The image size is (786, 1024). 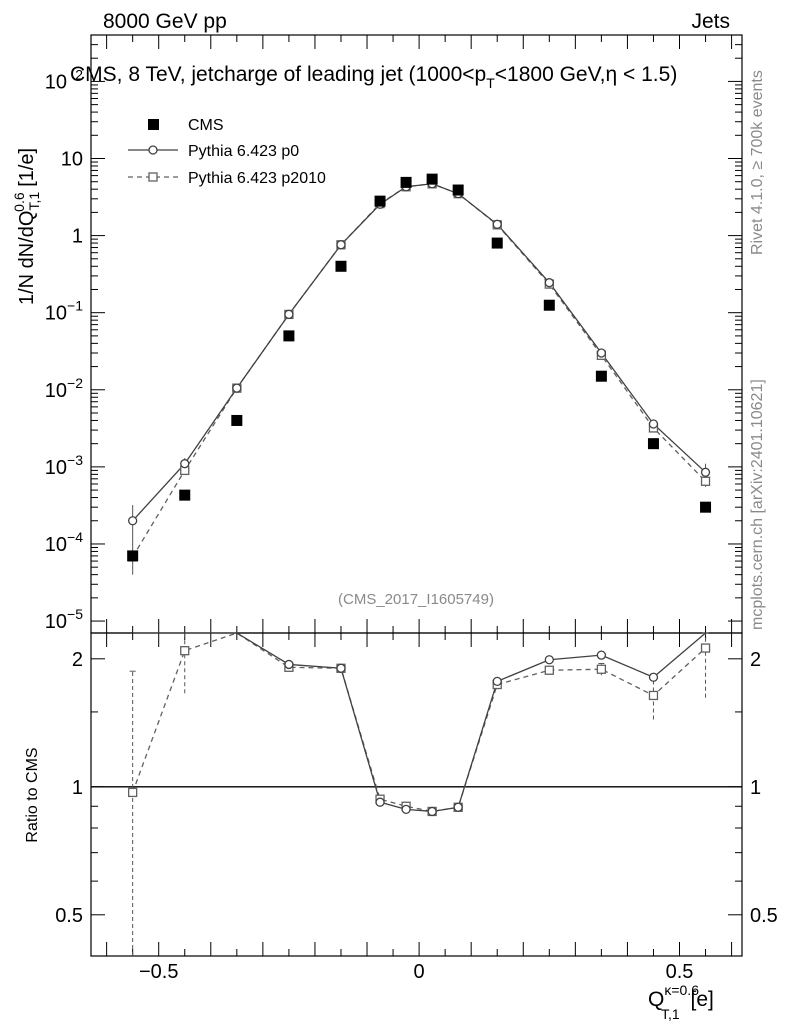 What do you see at coordinates (490, 83) in the screenshot?
I see `plot-title-sub: T` at bounding box center [490, 83].